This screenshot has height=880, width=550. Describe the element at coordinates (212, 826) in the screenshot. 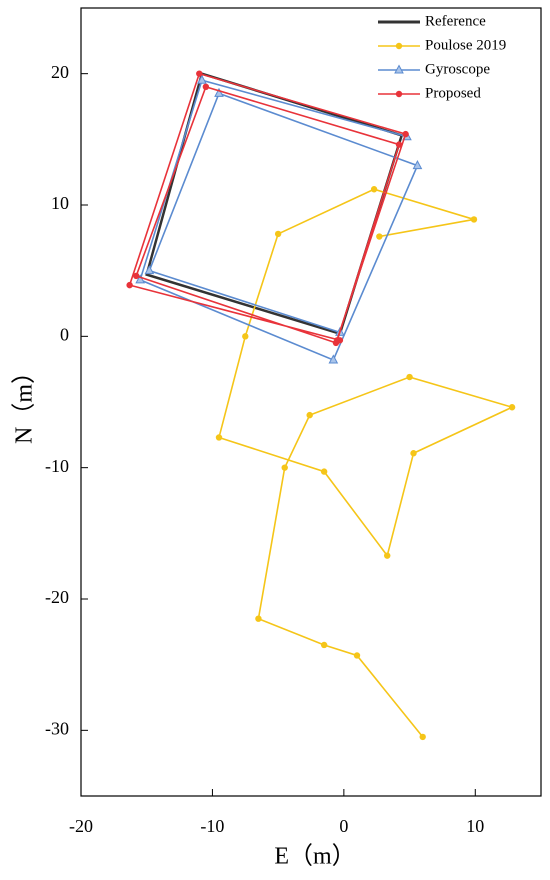

I see `x-tick-label: -10` at that location.